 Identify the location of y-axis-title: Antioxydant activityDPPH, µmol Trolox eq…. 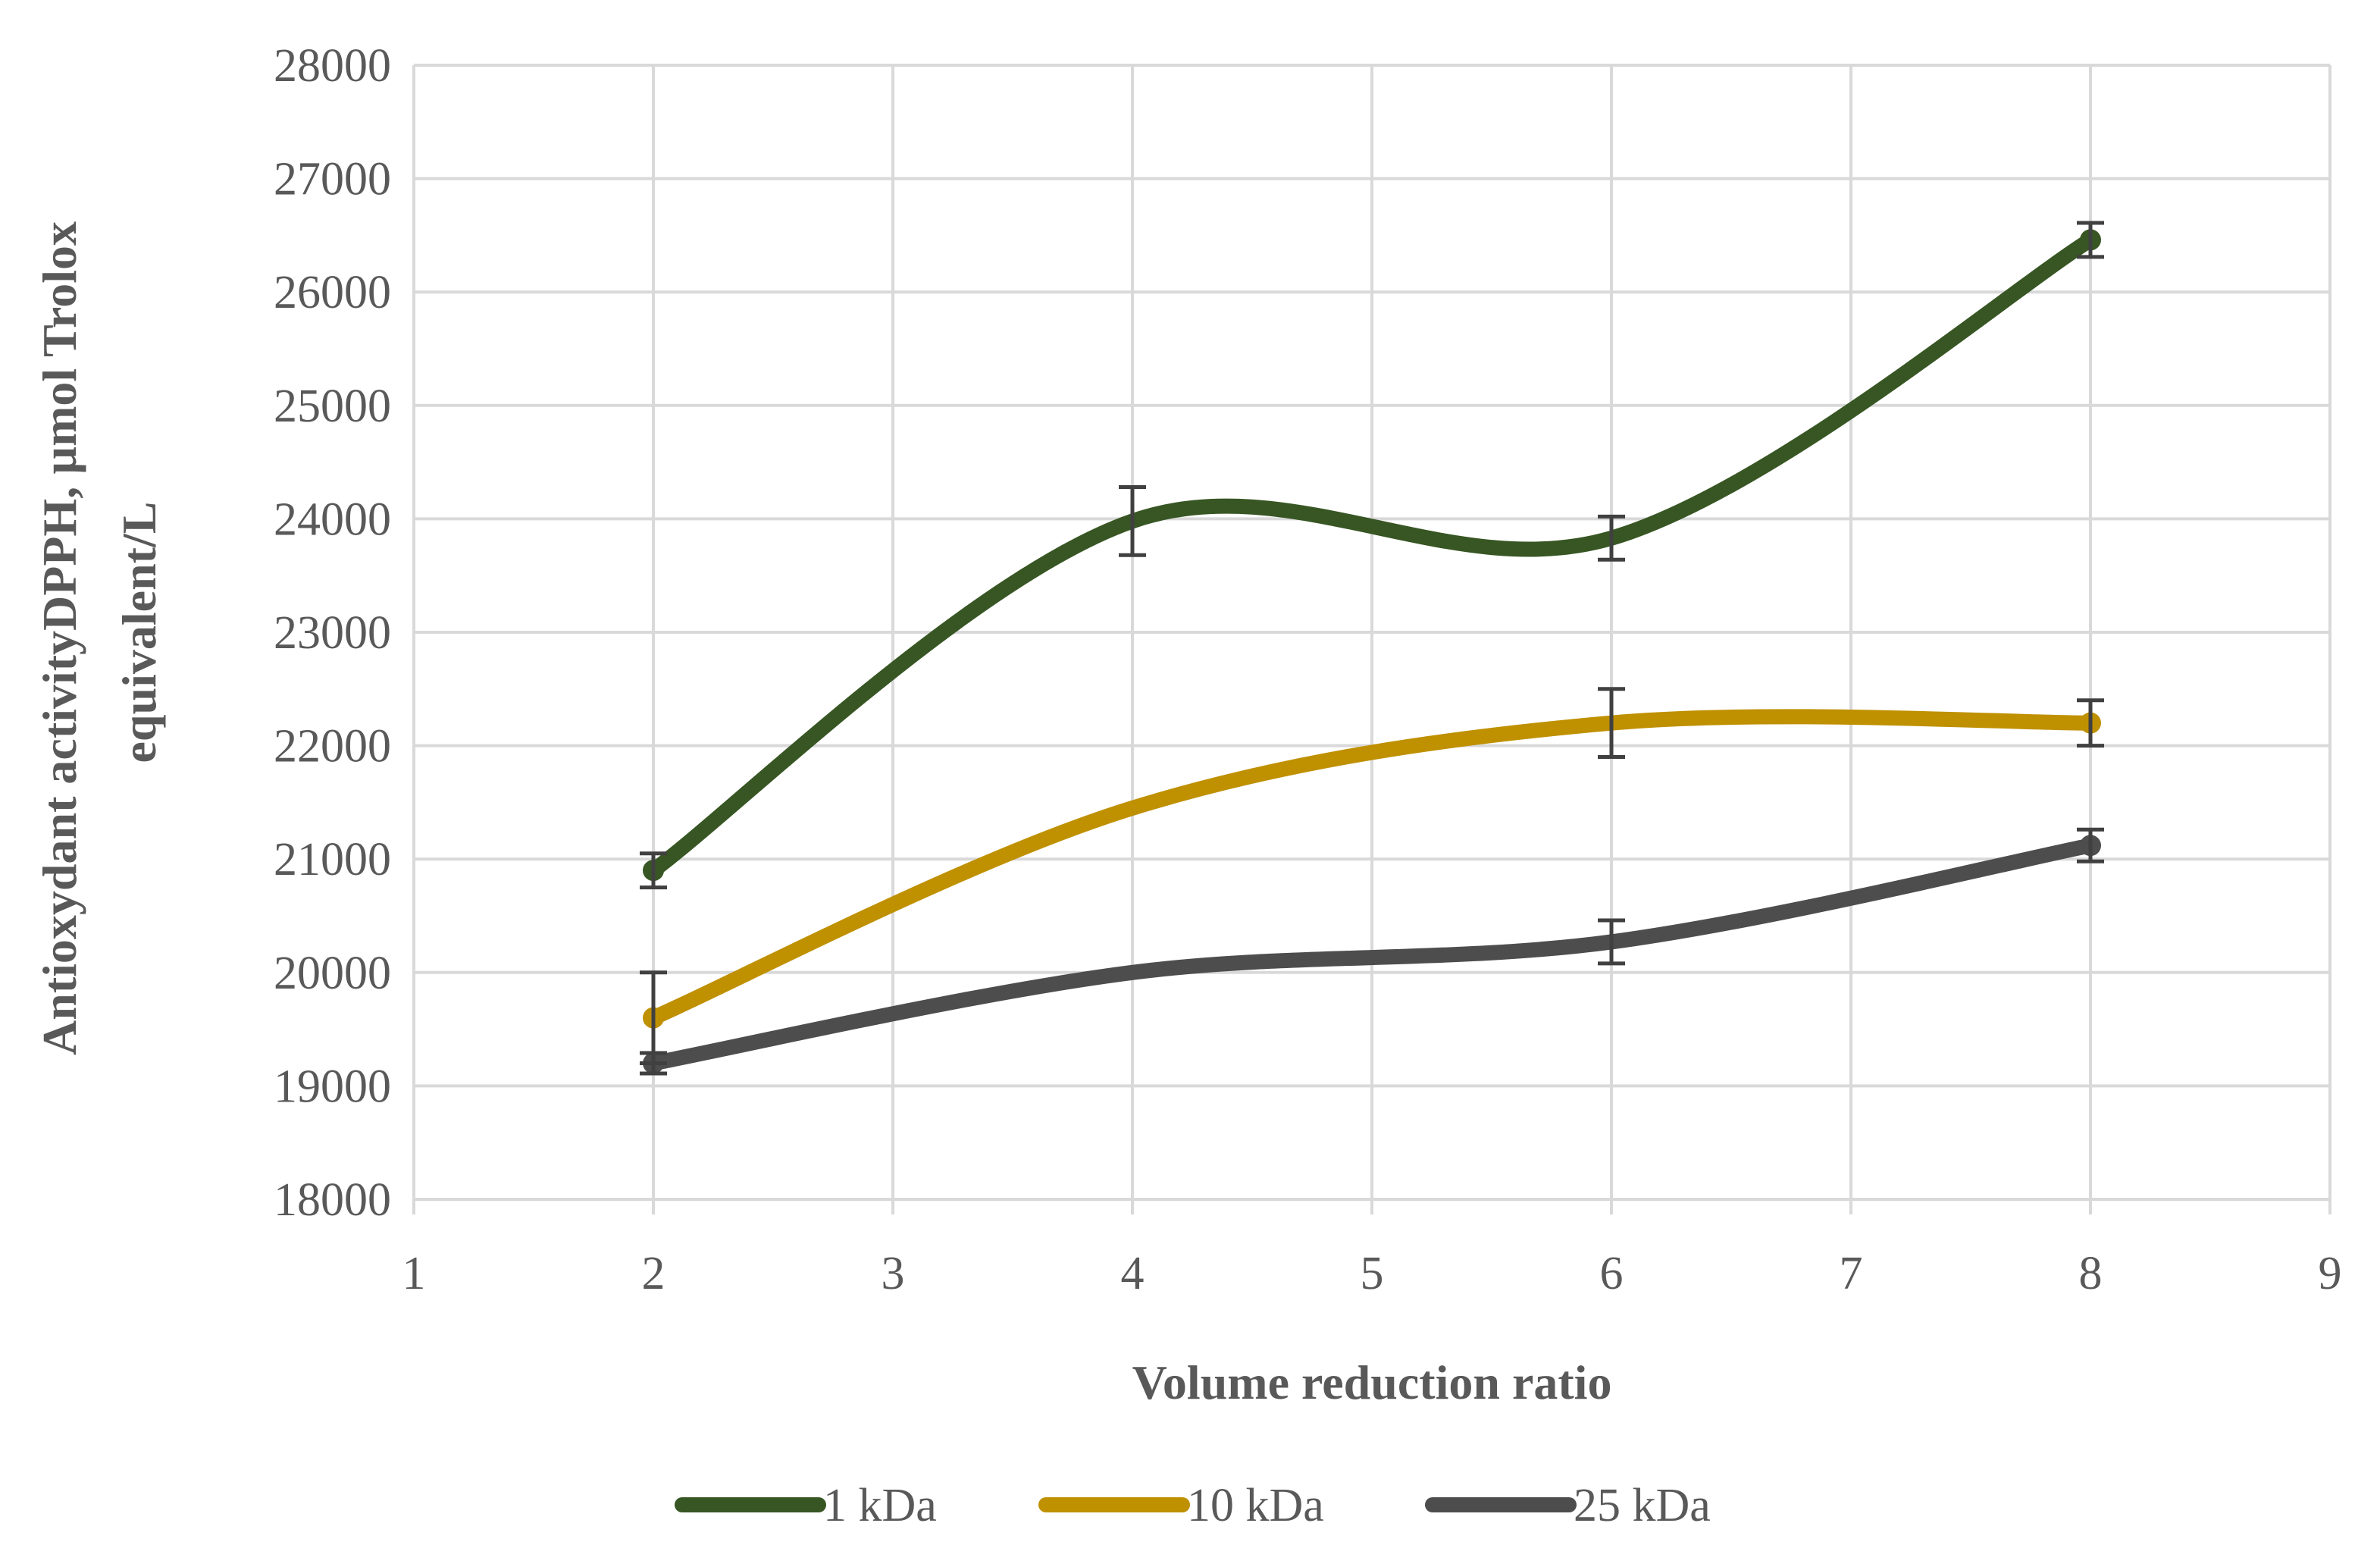
(100, 632).